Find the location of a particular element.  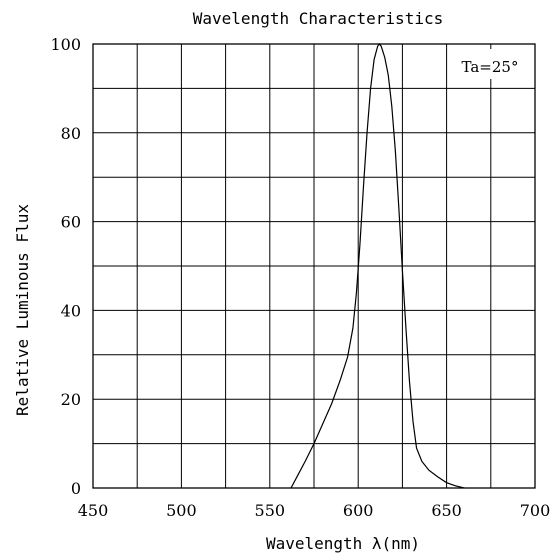

y-tick-label: 40 is located at coordinates (71, 310).